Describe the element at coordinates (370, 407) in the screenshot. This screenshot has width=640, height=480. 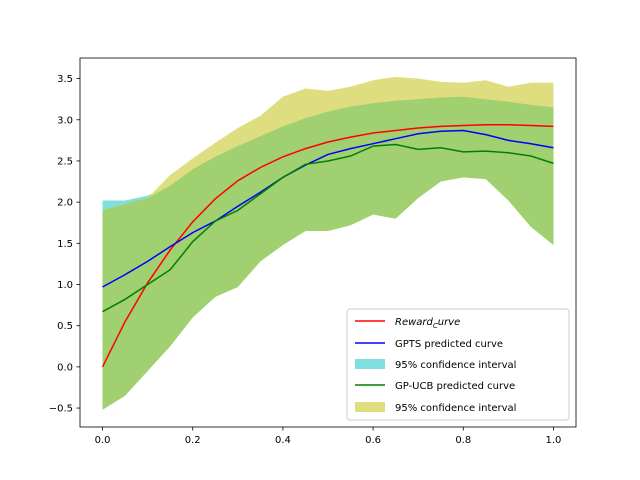
I see `legend-swatch-gpucb-interval` at that location.